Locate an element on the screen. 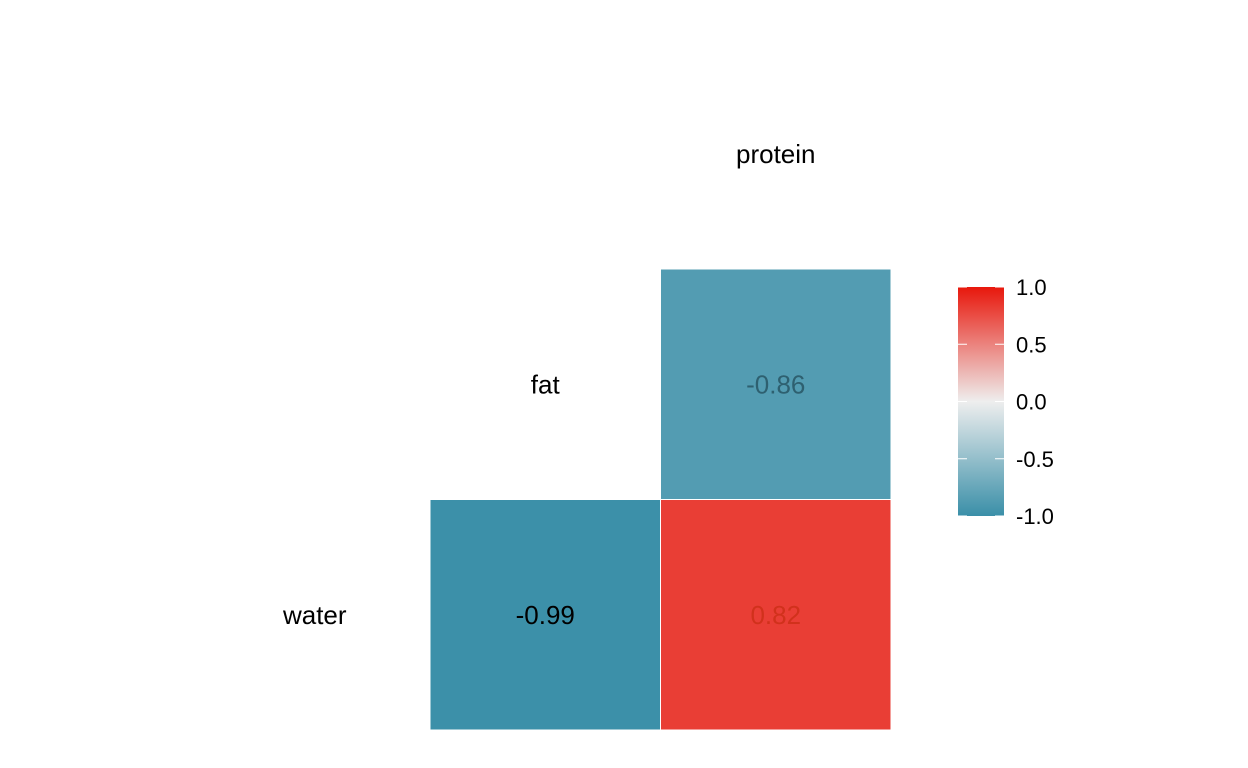  legend-tick-label: -0.5 is located at coordinates (1035, 459).